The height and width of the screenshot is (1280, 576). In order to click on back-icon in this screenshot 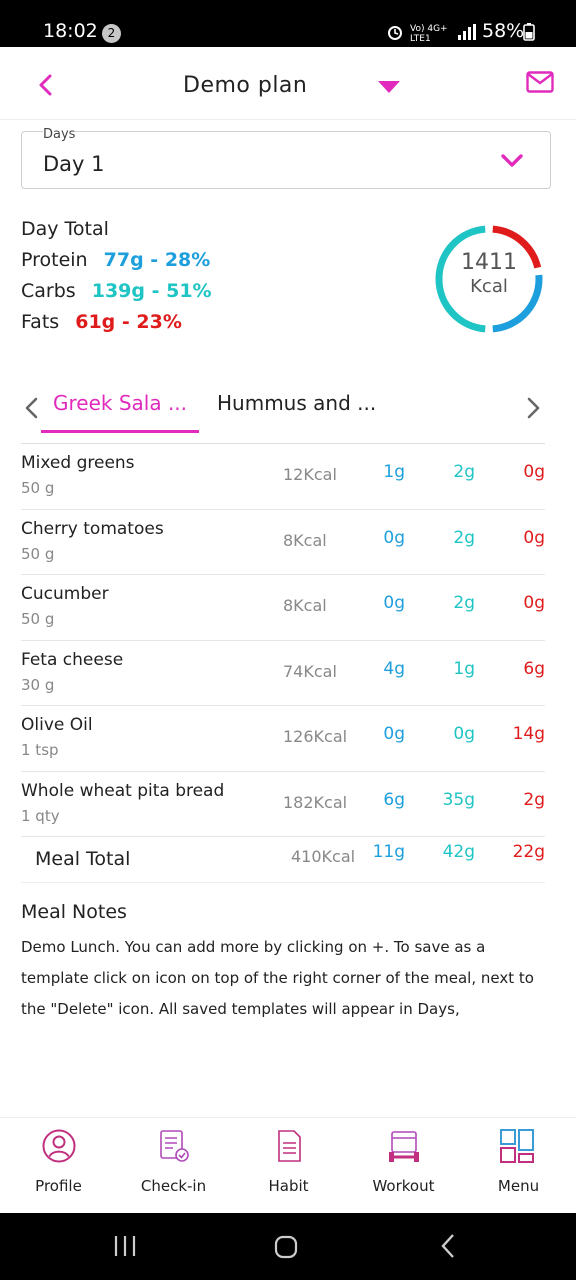, I will do `click(448, 1246)`.